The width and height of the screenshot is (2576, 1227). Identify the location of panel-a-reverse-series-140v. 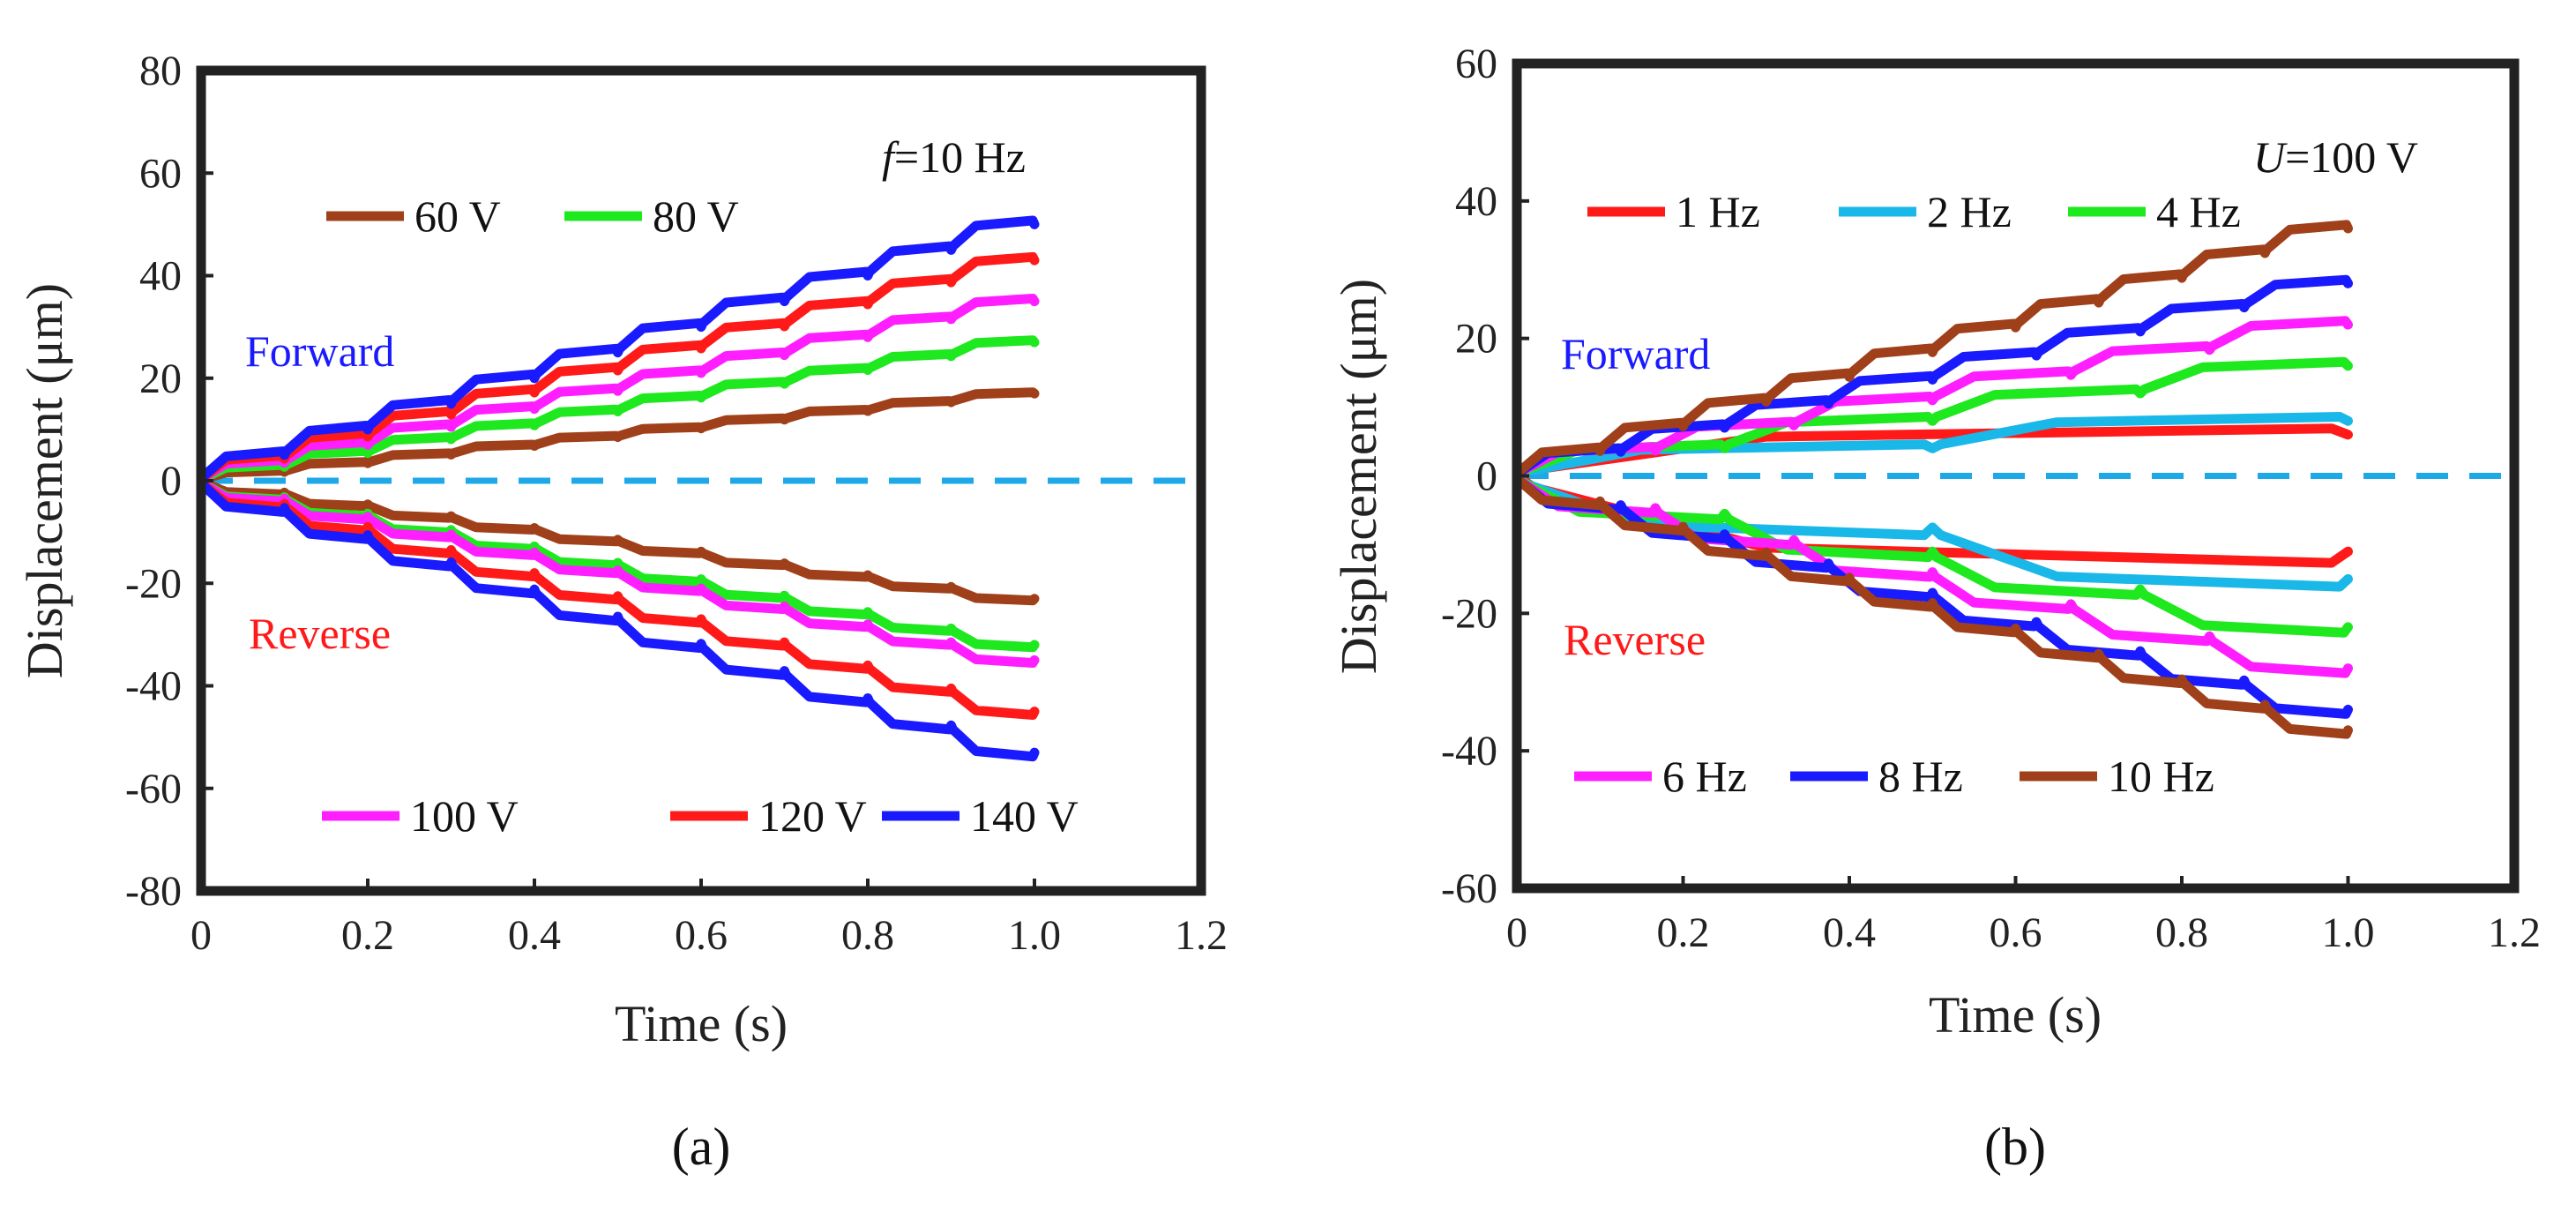
(618, 618).